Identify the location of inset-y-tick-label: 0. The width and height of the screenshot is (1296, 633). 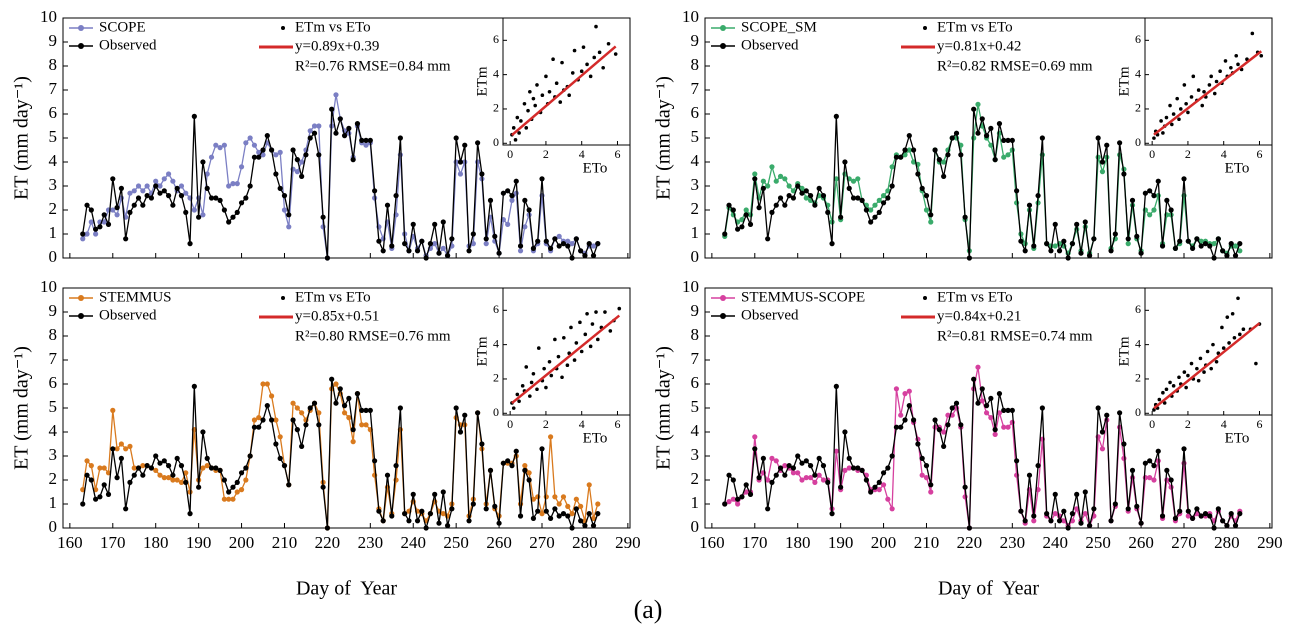
(1138, 412).